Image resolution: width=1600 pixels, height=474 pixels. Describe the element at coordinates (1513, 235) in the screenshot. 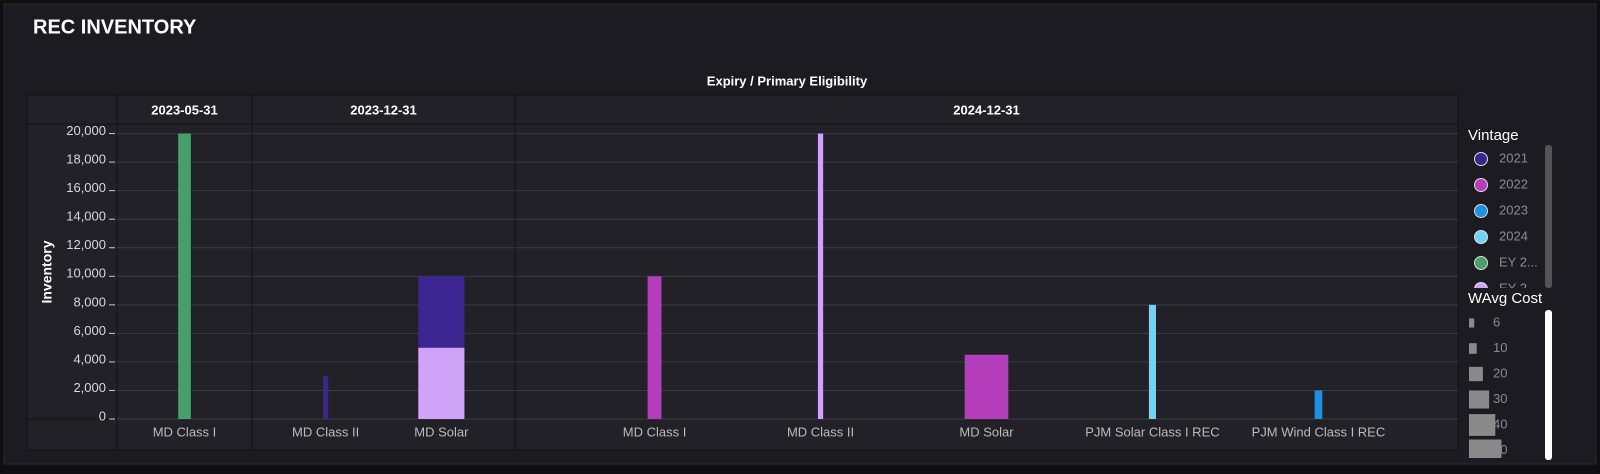

I see `legend-label: 2024` at that location.